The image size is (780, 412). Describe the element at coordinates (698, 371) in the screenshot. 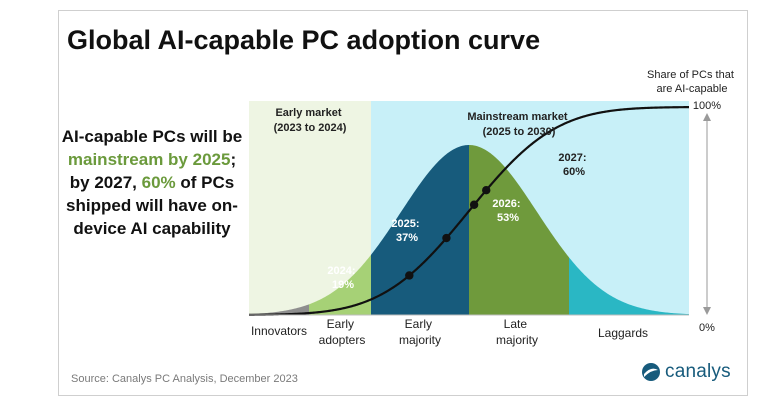

I see `canalys-logo-word: canalys` at that location.